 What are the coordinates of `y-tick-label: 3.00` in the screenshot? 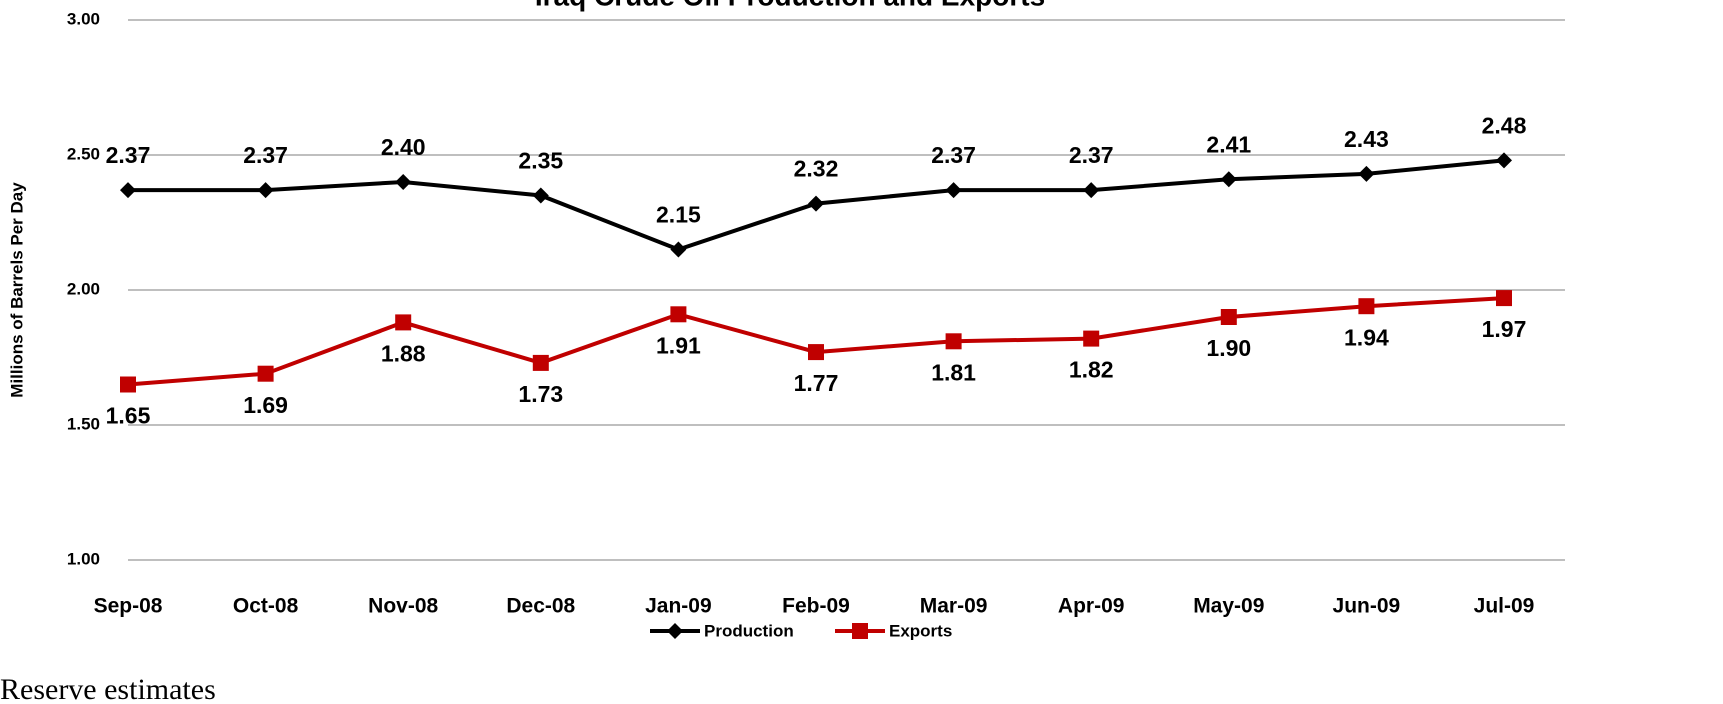 It's located at (83, 18).